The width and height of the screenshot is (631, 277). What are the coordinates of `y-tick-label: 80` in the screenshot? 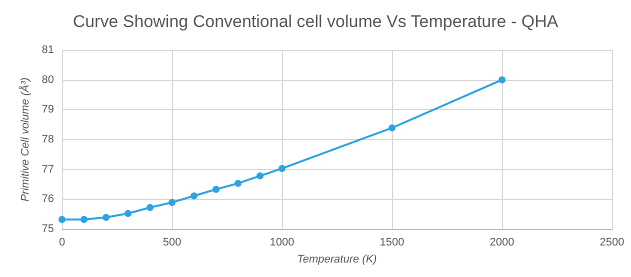 It's located at (48, 80).